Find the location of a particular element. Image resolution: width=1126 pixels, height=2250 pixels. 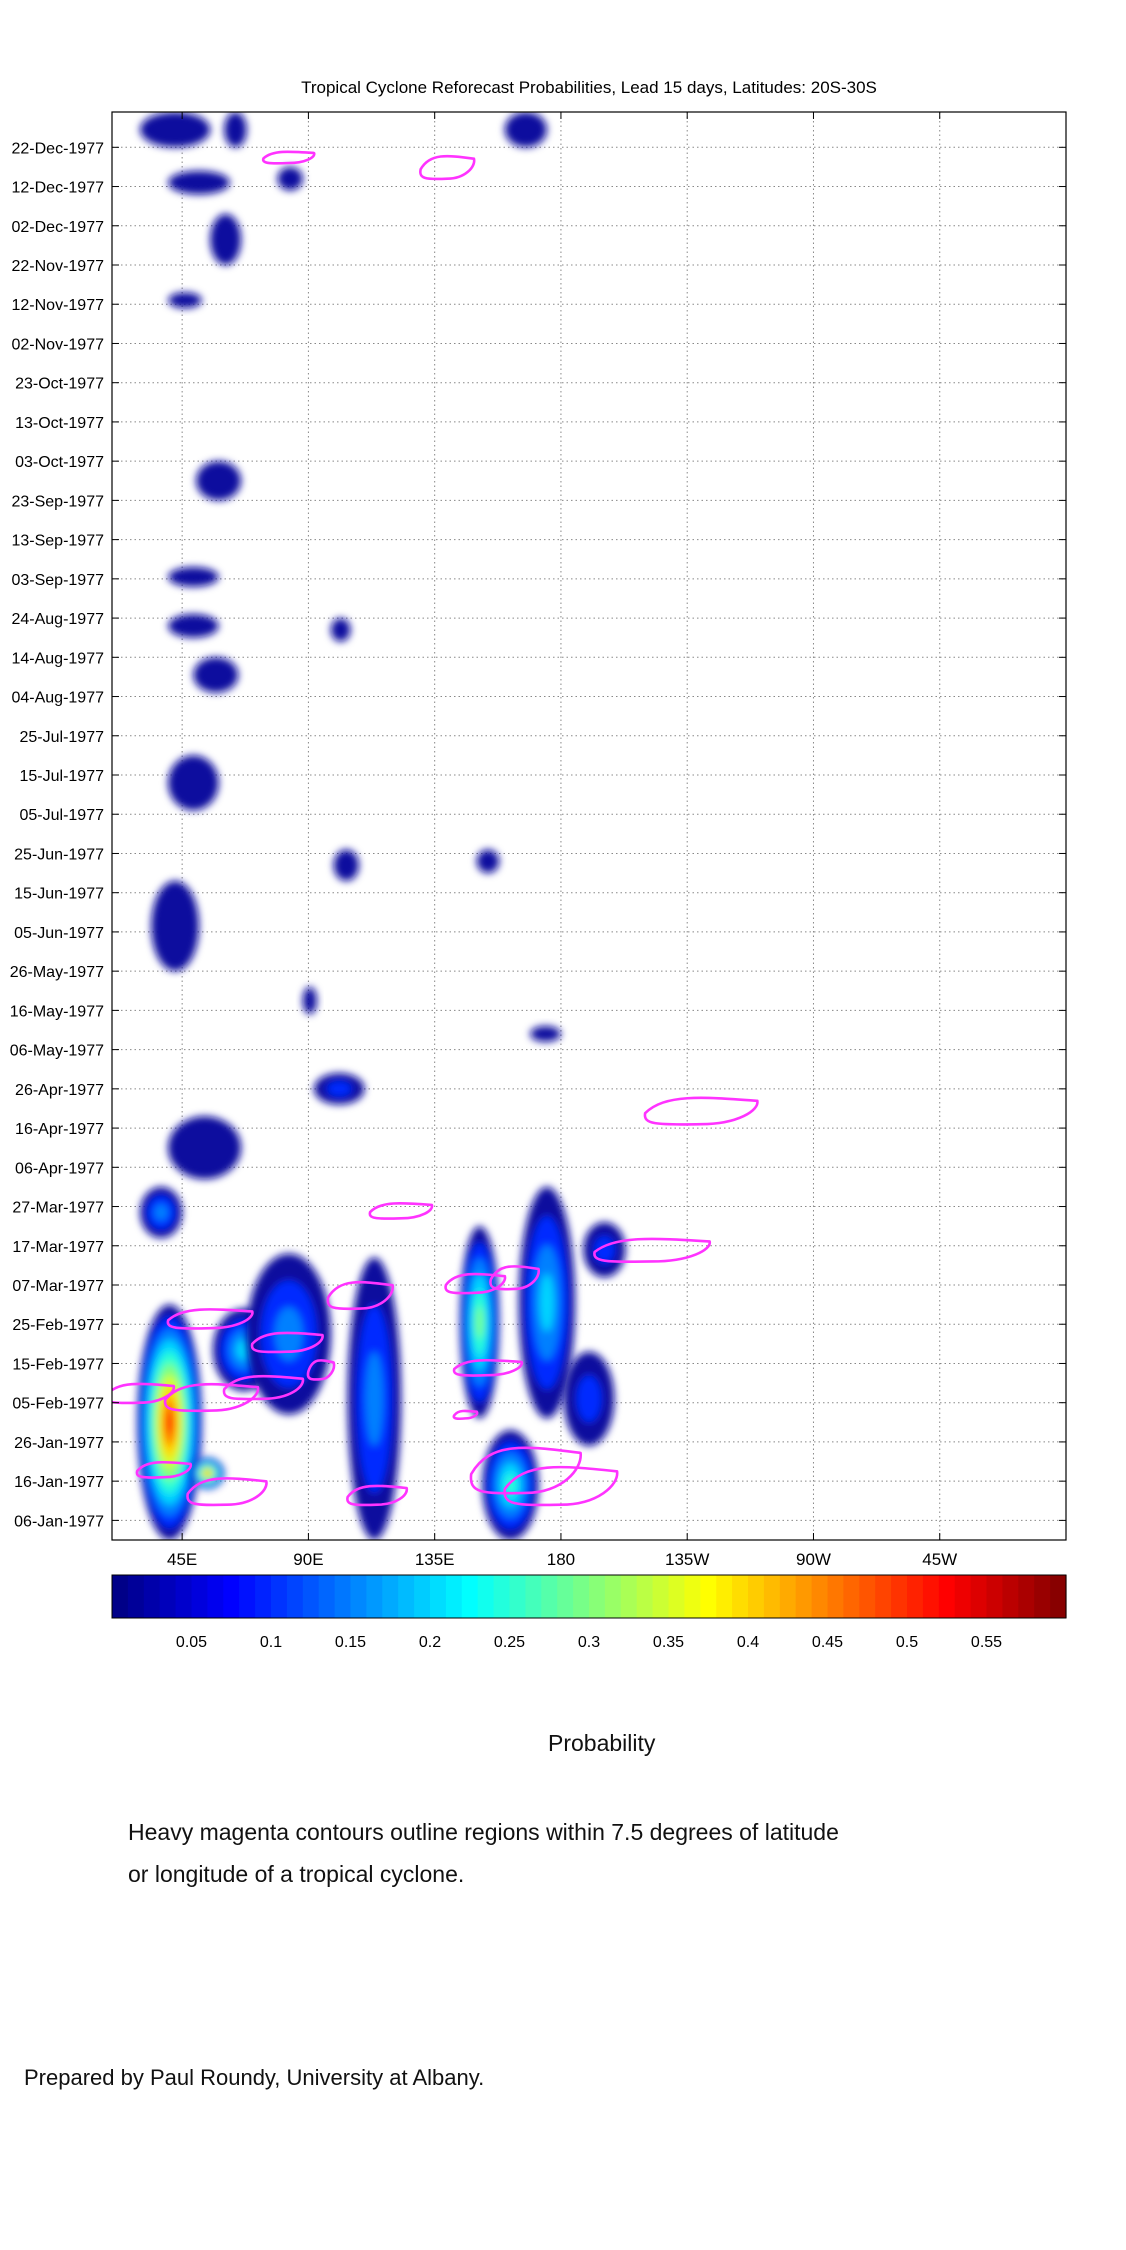

colorbar-tick-label: 0.3 is located at coordinates (589, 1642).